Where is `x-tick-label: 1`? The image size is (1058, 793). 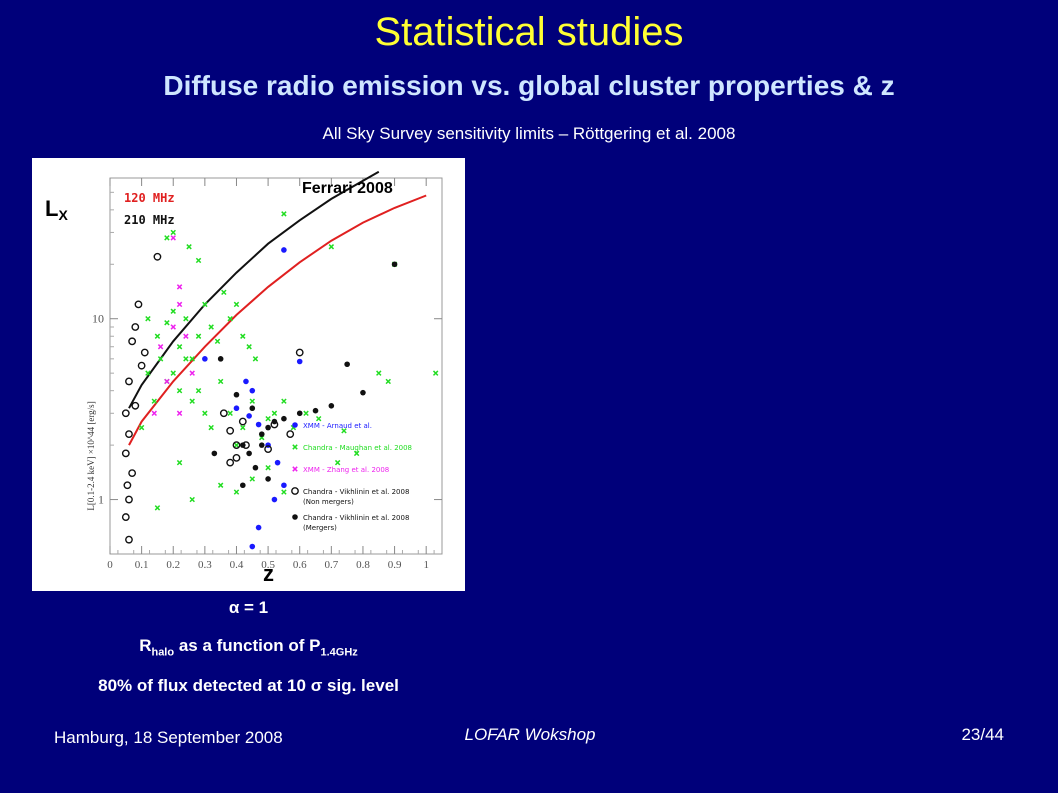
x-tick-label: 1 is located at coordinates (426, 565).